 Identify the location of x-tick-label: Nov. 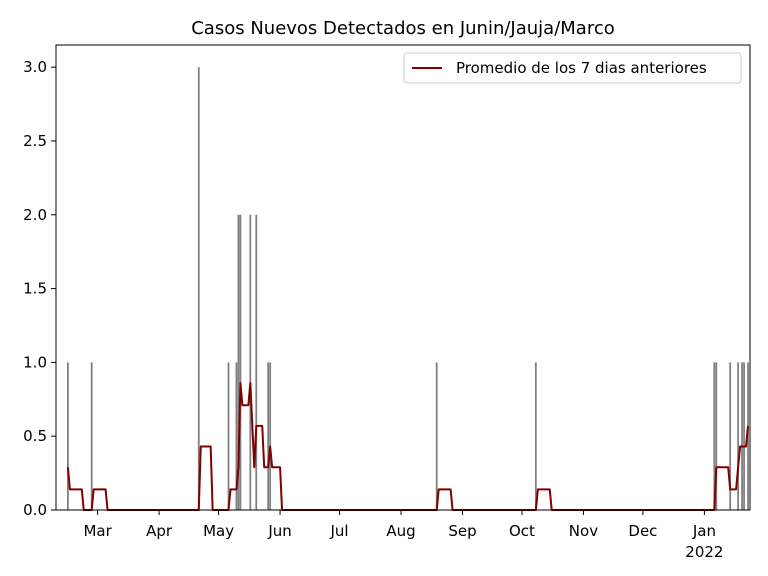
(583, 531).